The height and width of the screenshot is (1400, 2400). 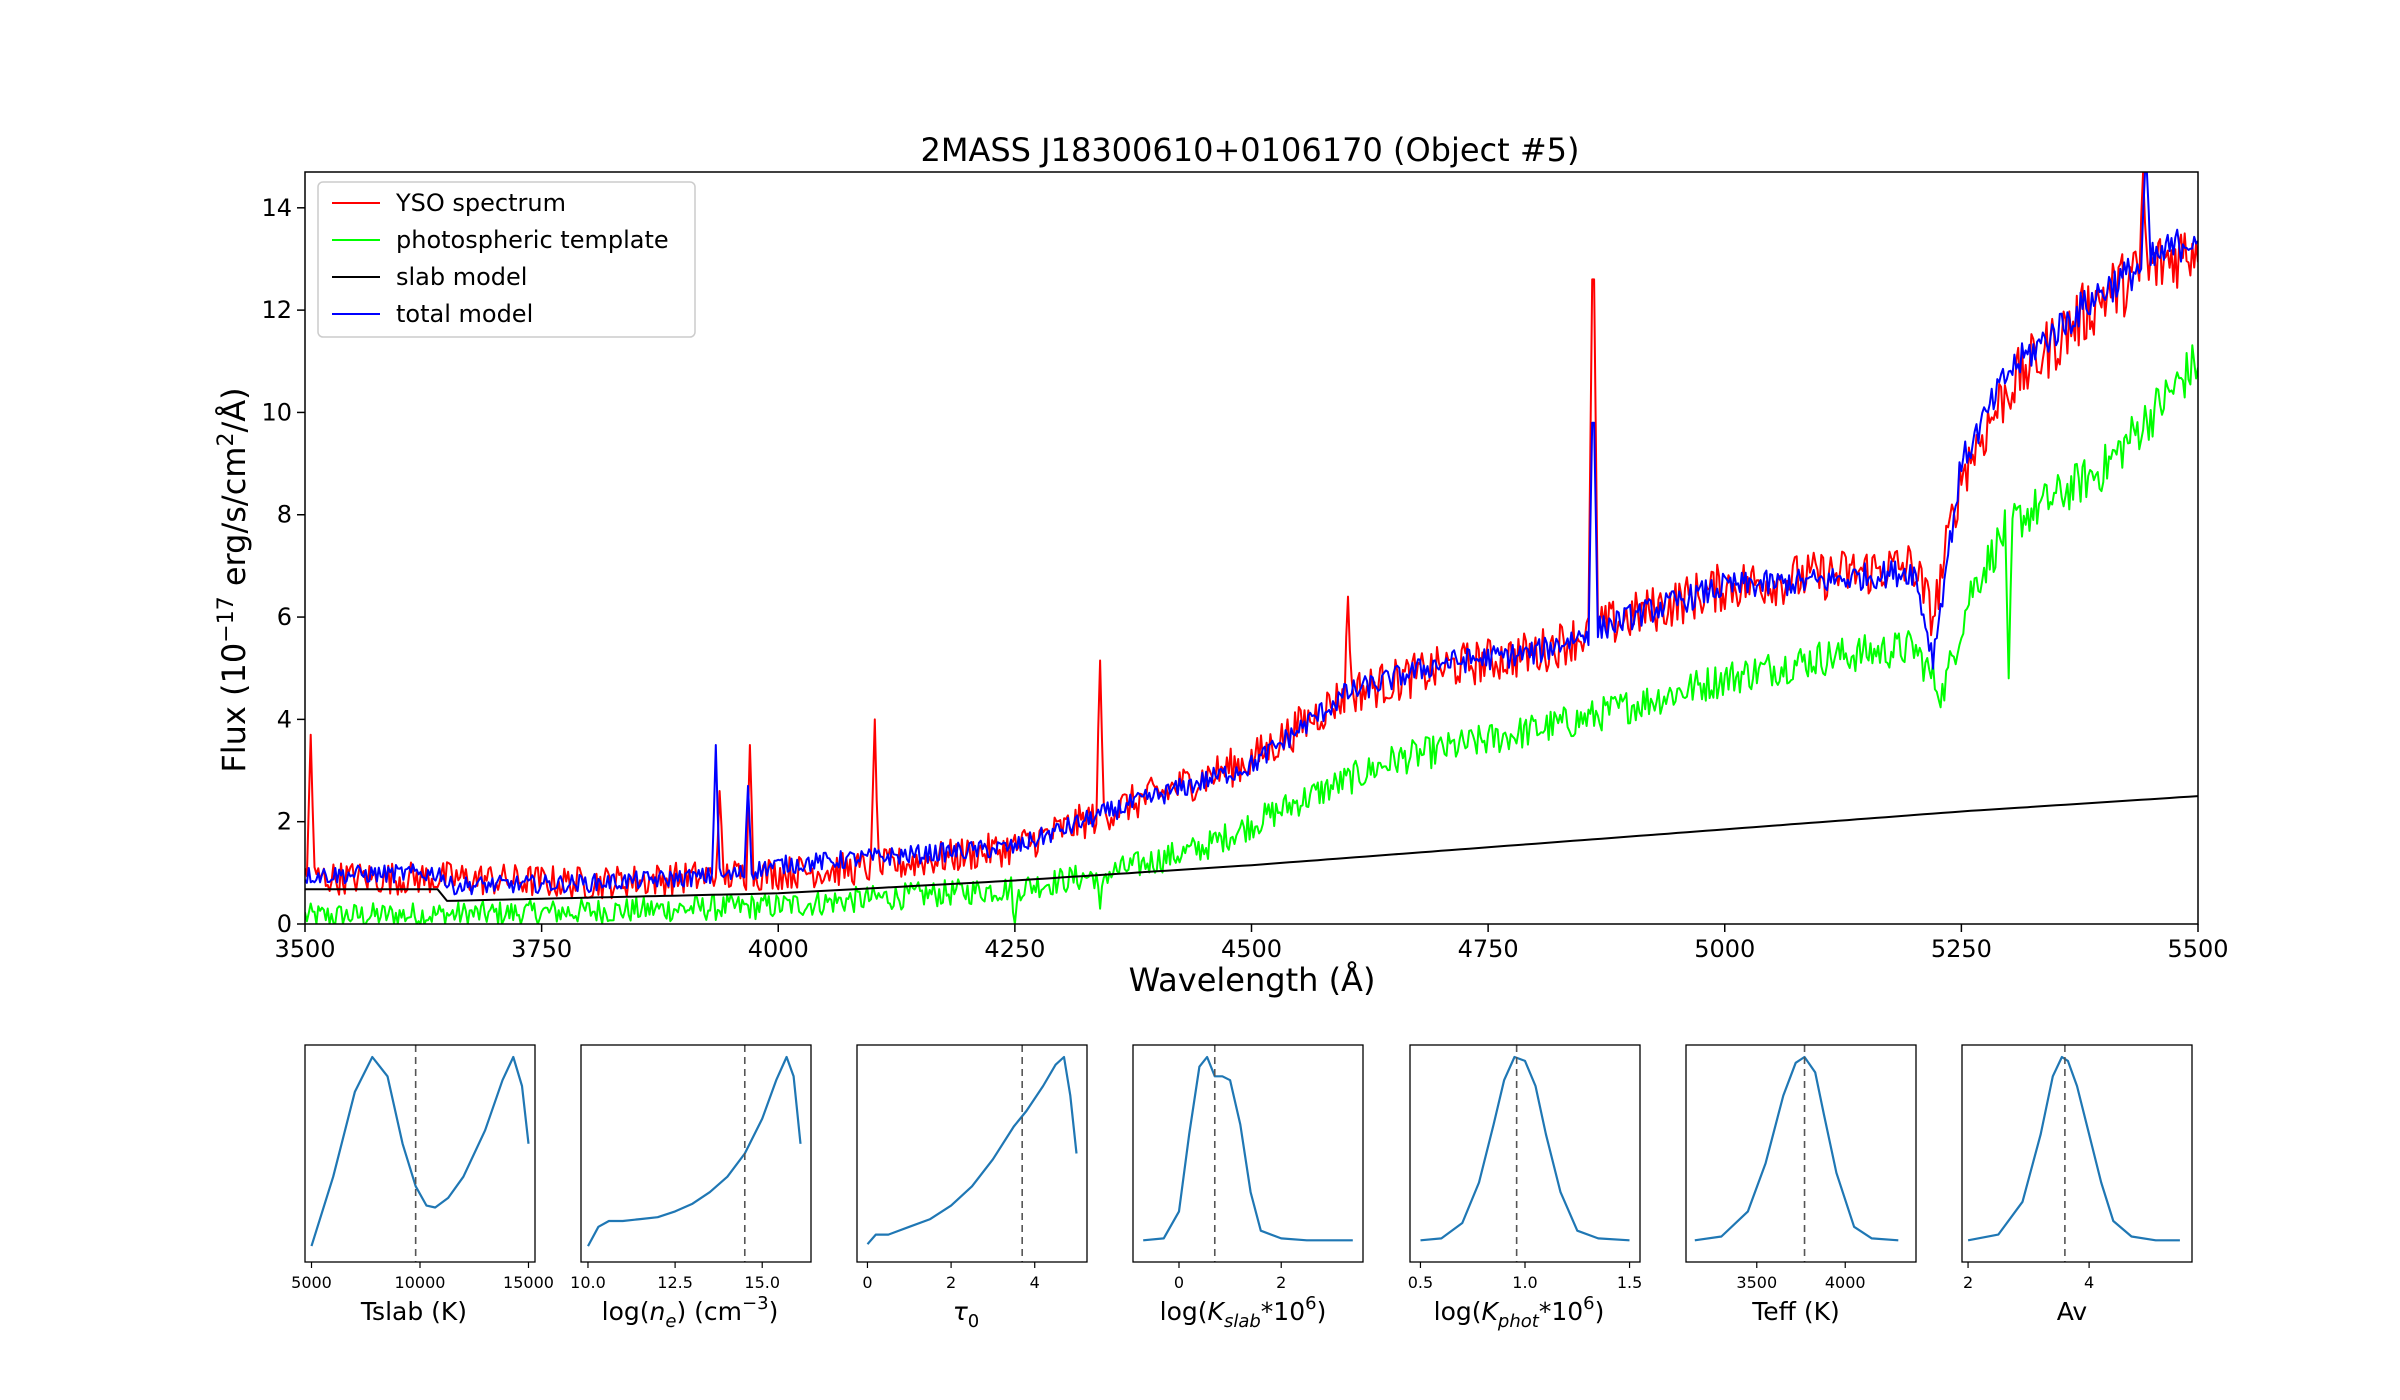 I want to click on legend-label-yso: YSO spectrum, so click(x=480, y=203).